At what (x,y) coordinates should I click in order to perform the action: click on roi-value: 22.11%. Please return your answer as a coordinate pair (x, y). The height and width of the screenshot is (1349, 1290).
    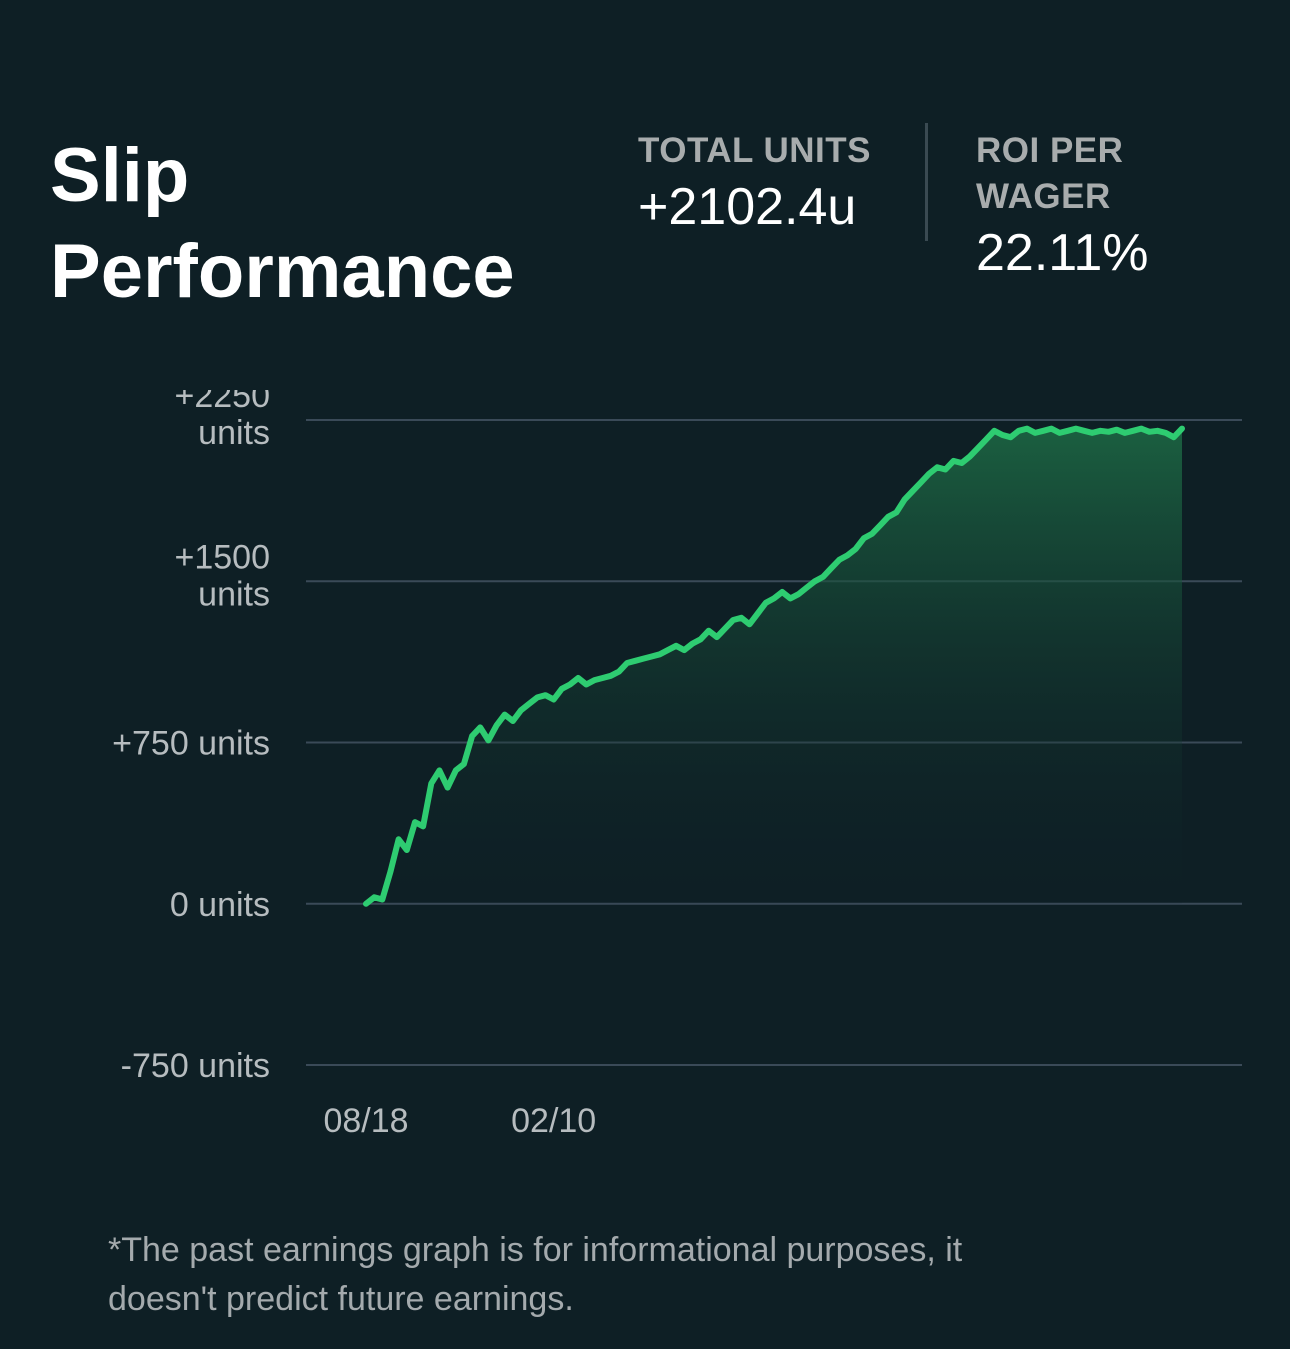
    Looking at the image, I should click on (1062, 253).